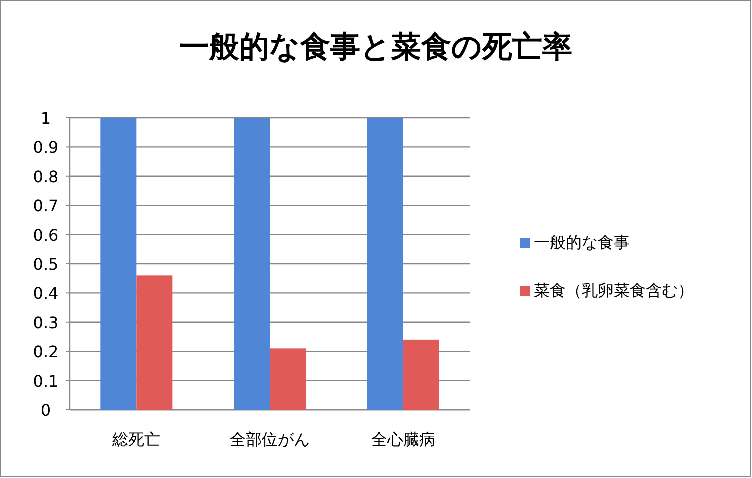 The height and width of the screenshot is (478, 752). What do you see at coordinates (46, 352) in the screenshot?
I see `y-tick-label: 0.2` at bounding box center [46, 352].